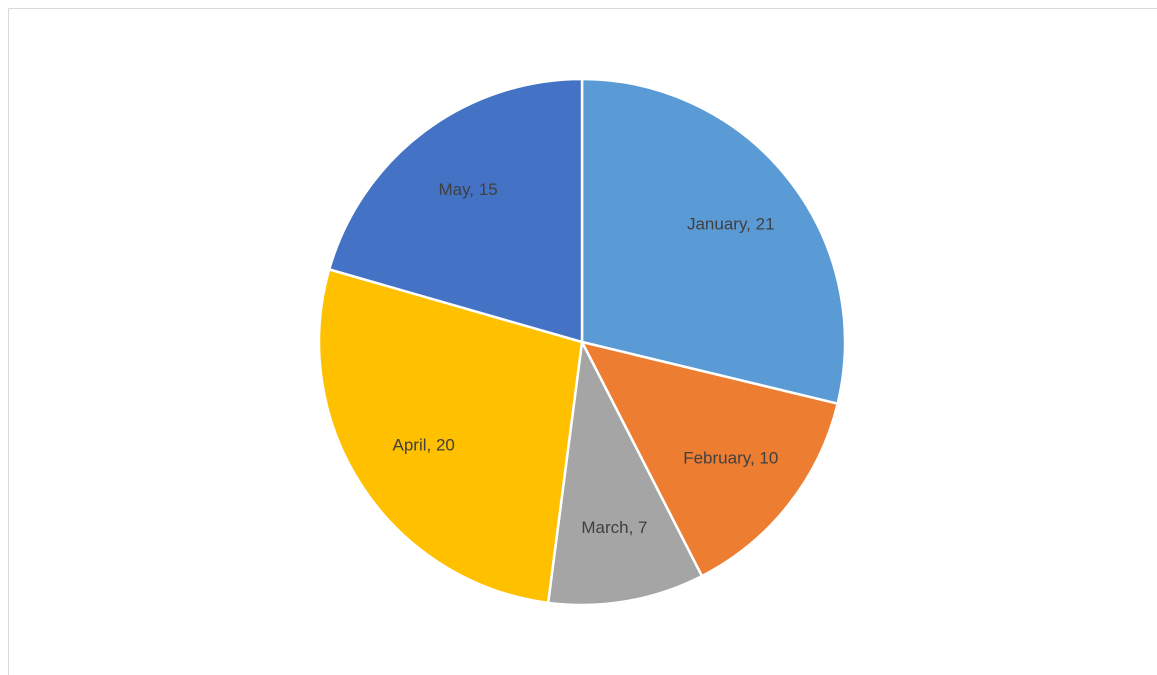 The image size is (1157, 675). Describe the element at coordinates (467, 189) in the screenshot. I see `data-label: May, 15` at that location.